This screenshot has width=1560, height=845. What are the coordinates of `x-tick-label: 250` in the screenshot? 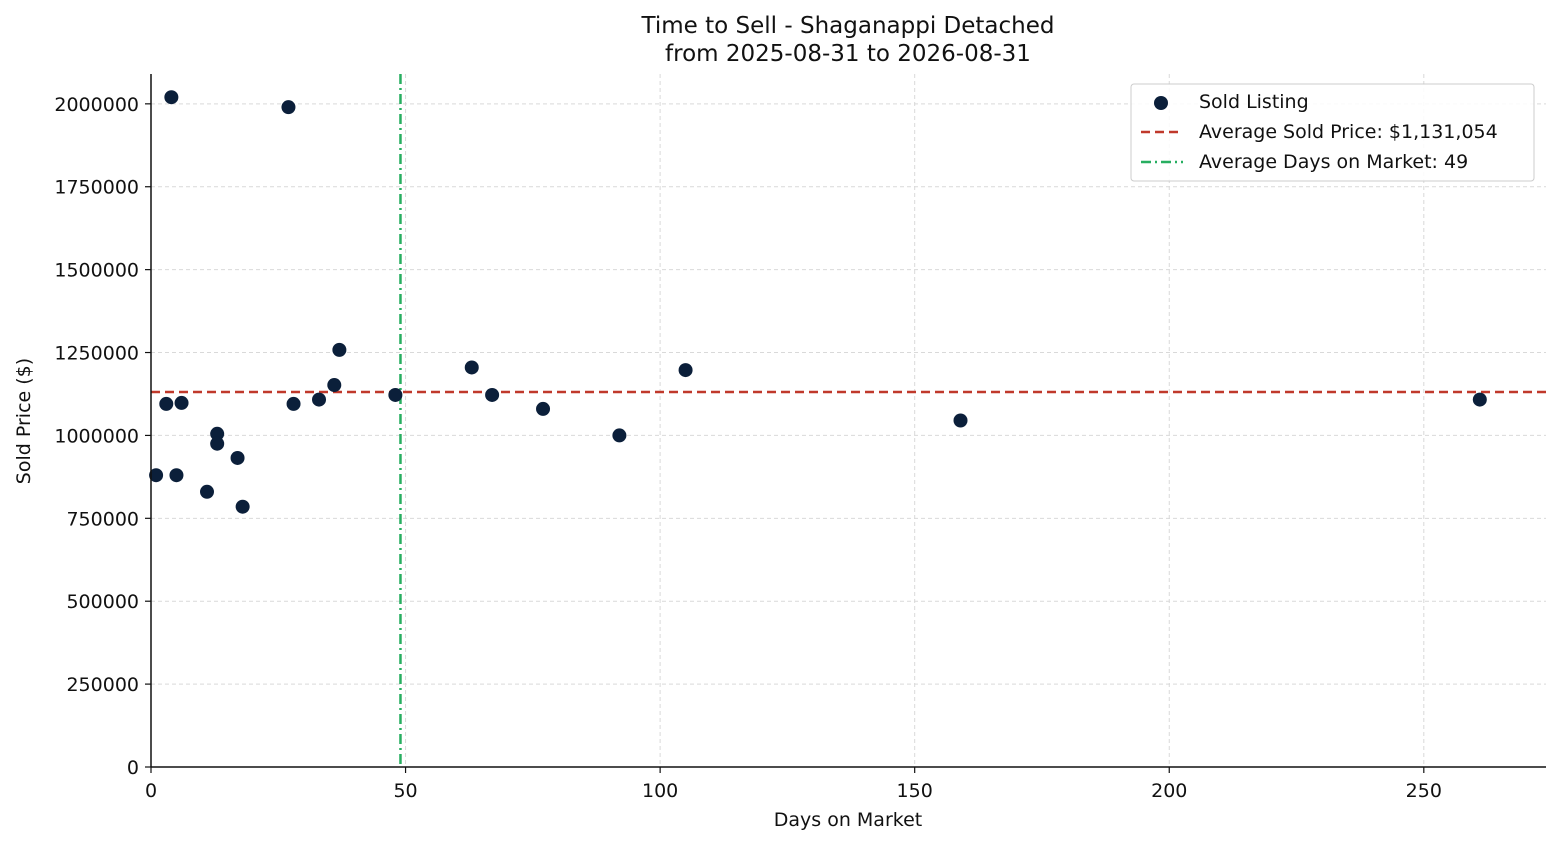 It's located at (1424, 791).